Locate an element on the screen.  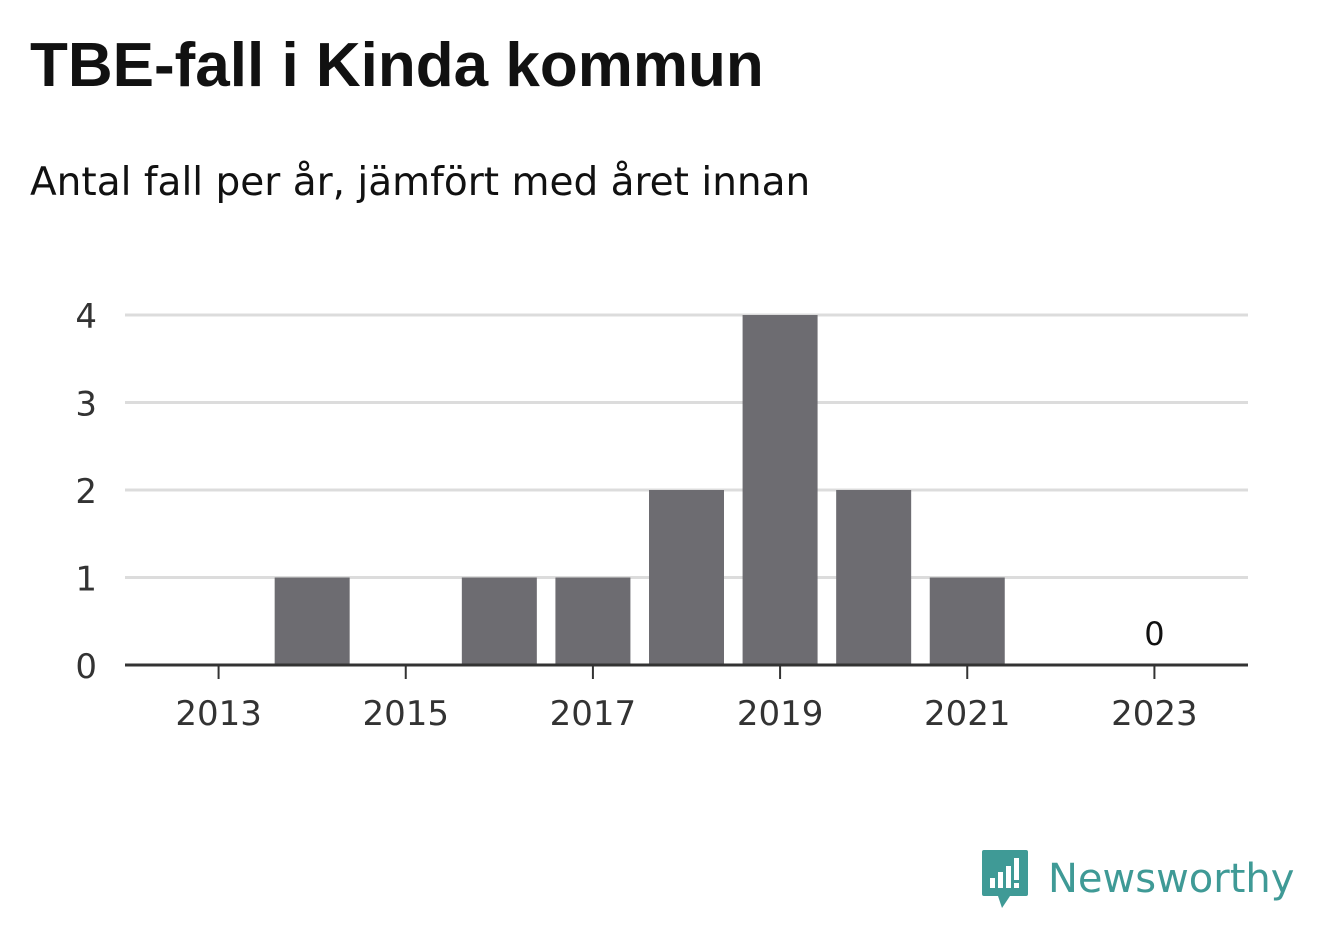
bar-2019 is located at coordinates (780, 490).